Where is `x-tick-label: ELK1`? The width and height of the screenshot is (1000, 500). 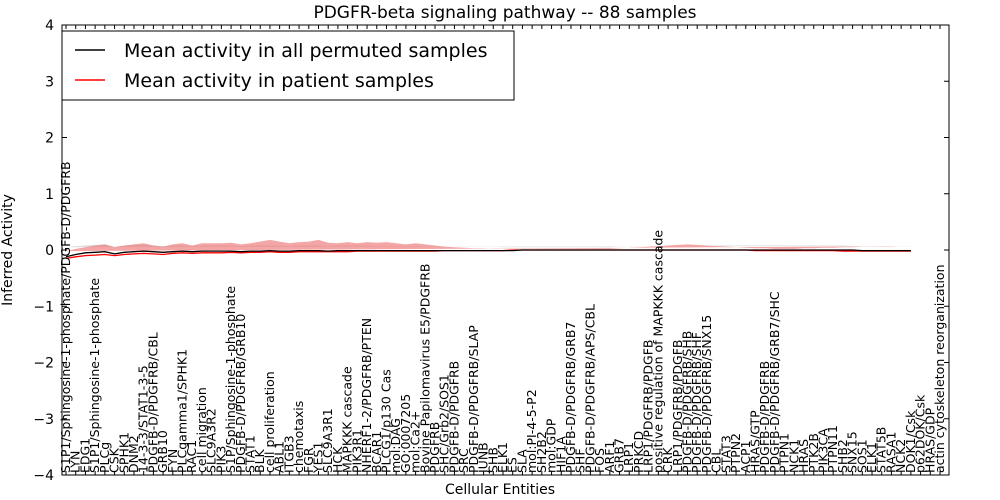
x-tick-label: ELK1 is located at coordinates (871, 457).